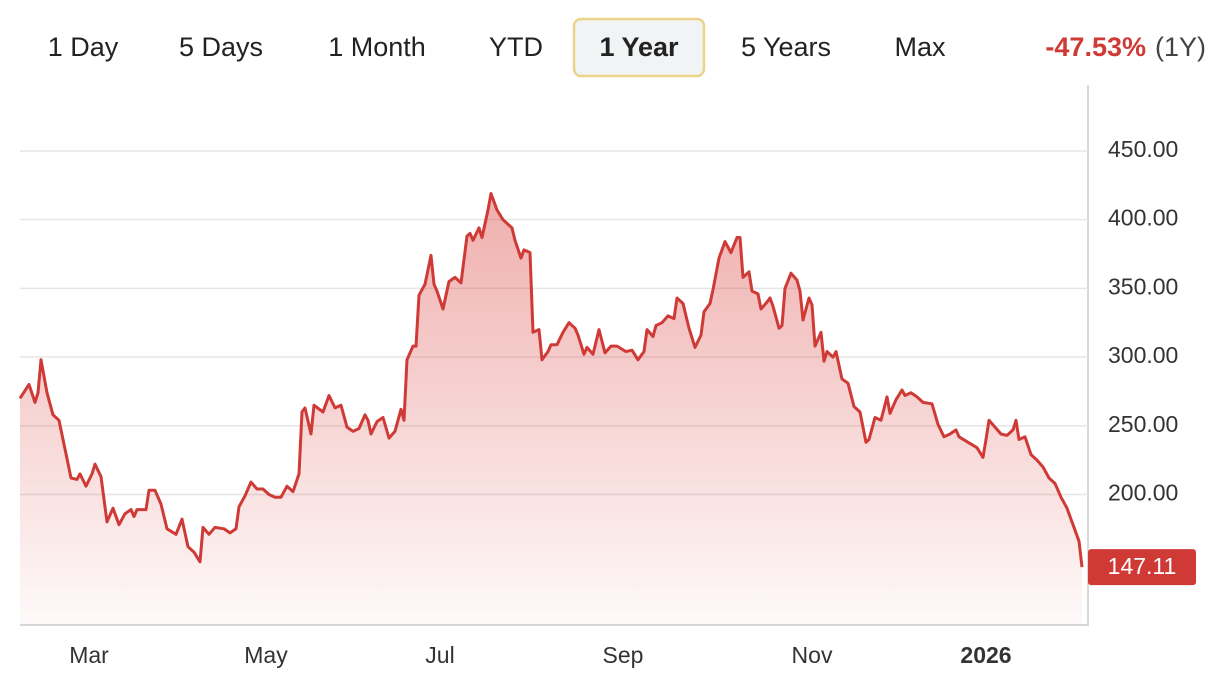 This screenshot has width=1232, height=694. Describe the element at coordinates (1143, 493) in the screenshot. I see `y-tick-label: 200.00` at that location.